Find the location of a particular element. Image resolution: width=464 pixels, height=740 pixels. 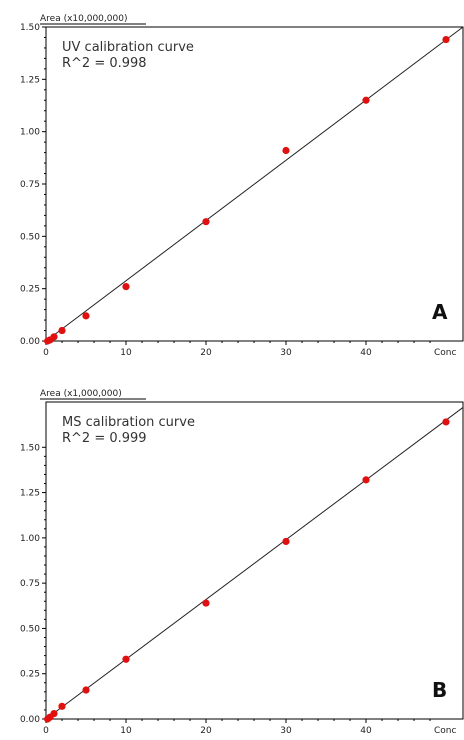

y-unit-label: Area (x10,000,000) is located at coordinates (83, 19).